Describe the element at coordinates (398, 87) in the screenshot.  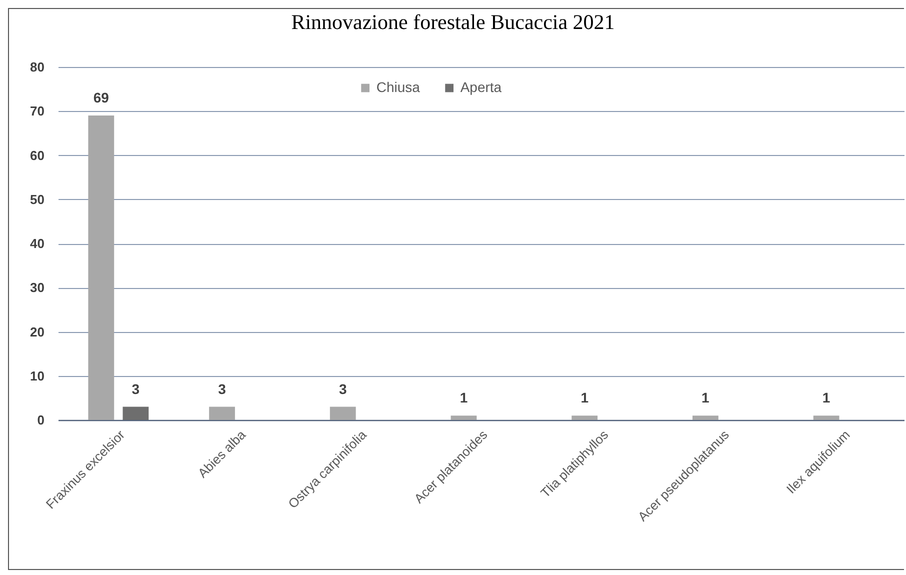
I see `legend-label: Chiusa` at that location.